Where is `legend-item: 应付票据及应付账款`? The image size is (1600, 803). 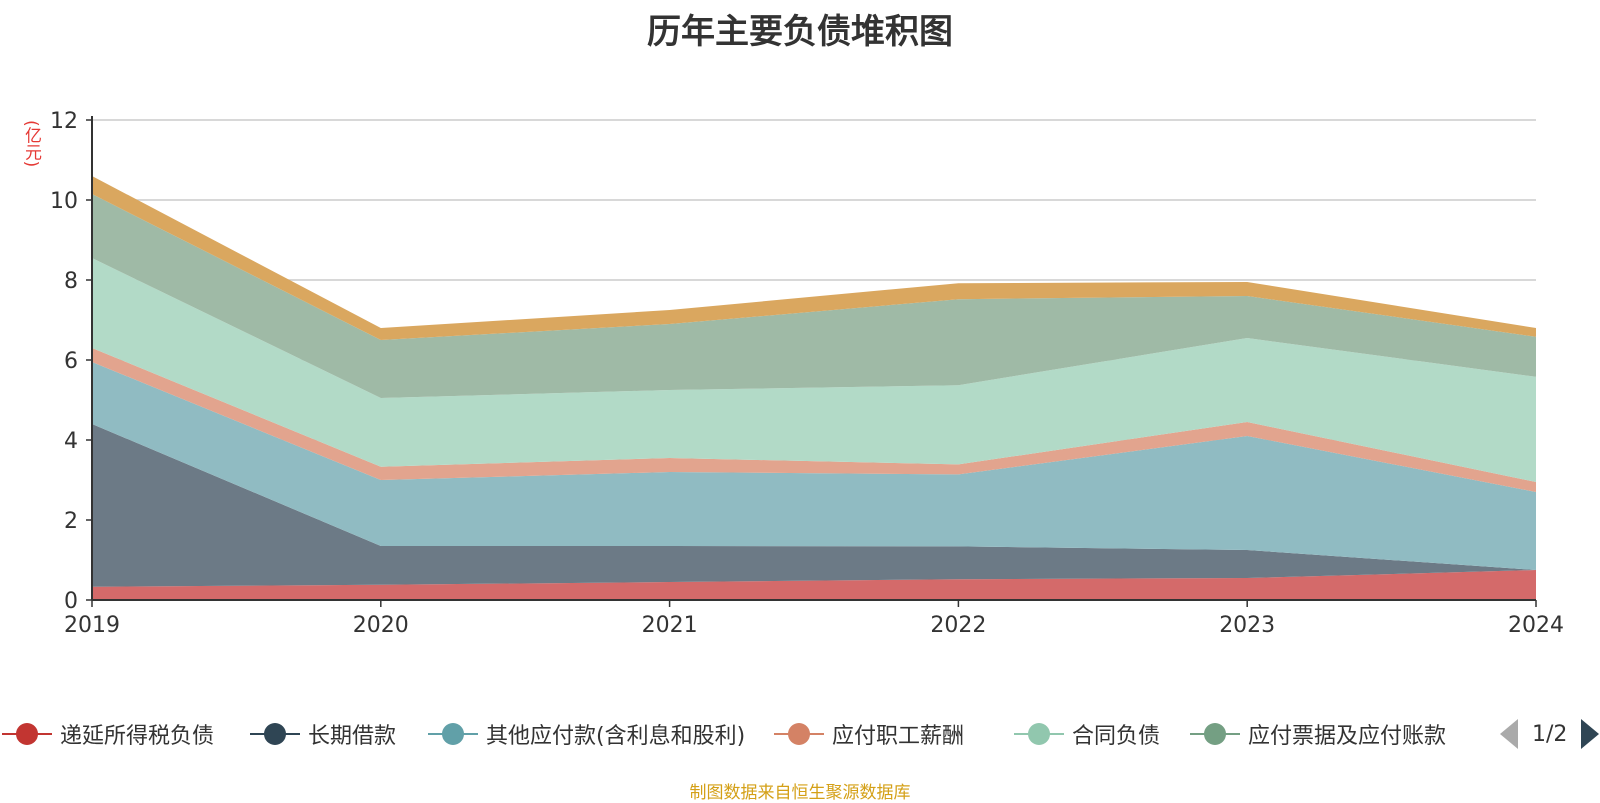 legend-item: 应付票据及应付账款 is located at coordinates (1318, 734).